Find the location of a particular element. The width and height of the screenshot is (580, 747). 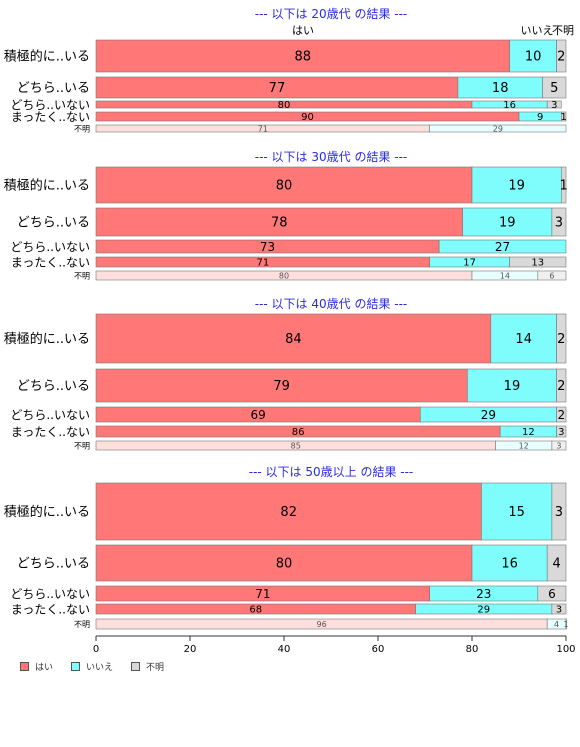

bar-value-label: 68 is located at coordinates (255, 610).